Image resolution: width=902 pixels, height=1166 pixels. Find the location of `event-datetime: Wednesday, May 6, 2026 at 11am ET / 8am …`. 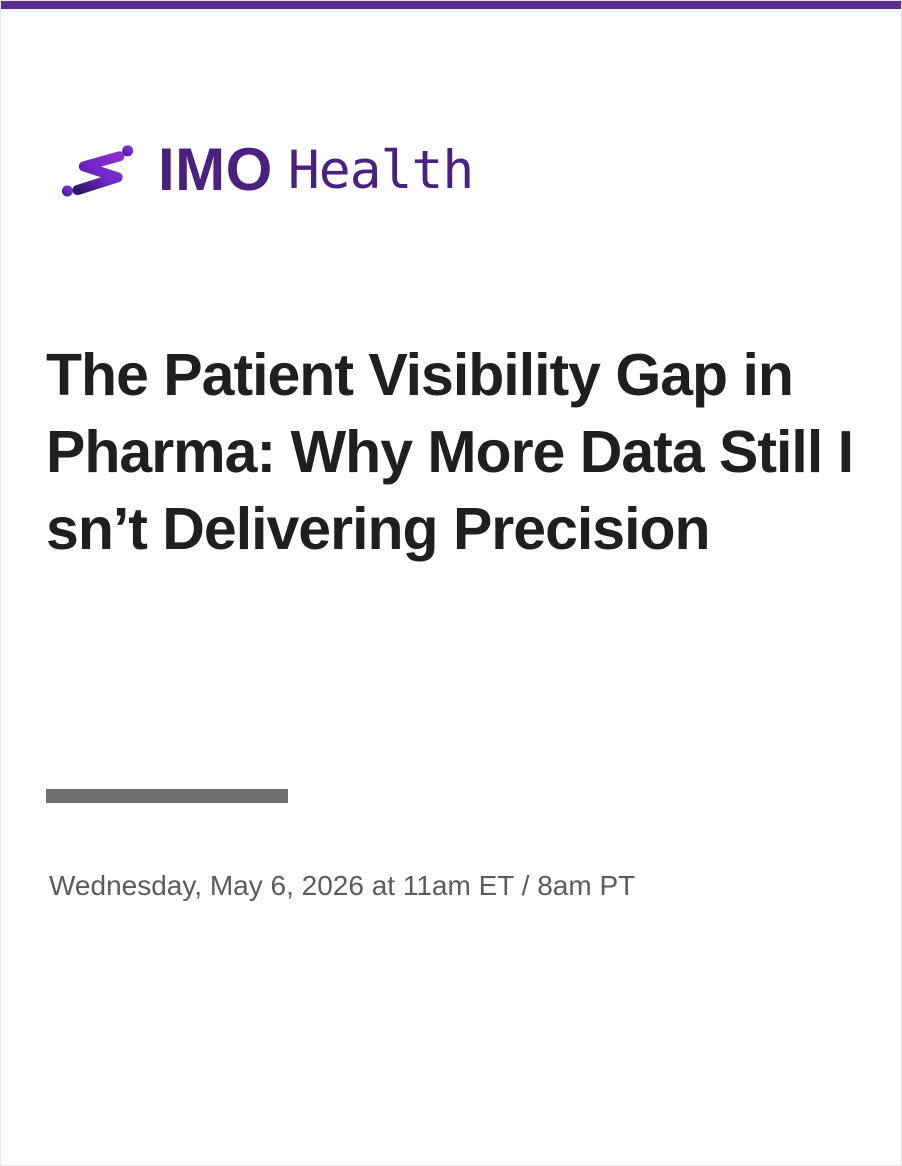

event-datetime: Wednesday, May 6, 2026 at 11am ET / 8am … is located at coordinates (342, 885).